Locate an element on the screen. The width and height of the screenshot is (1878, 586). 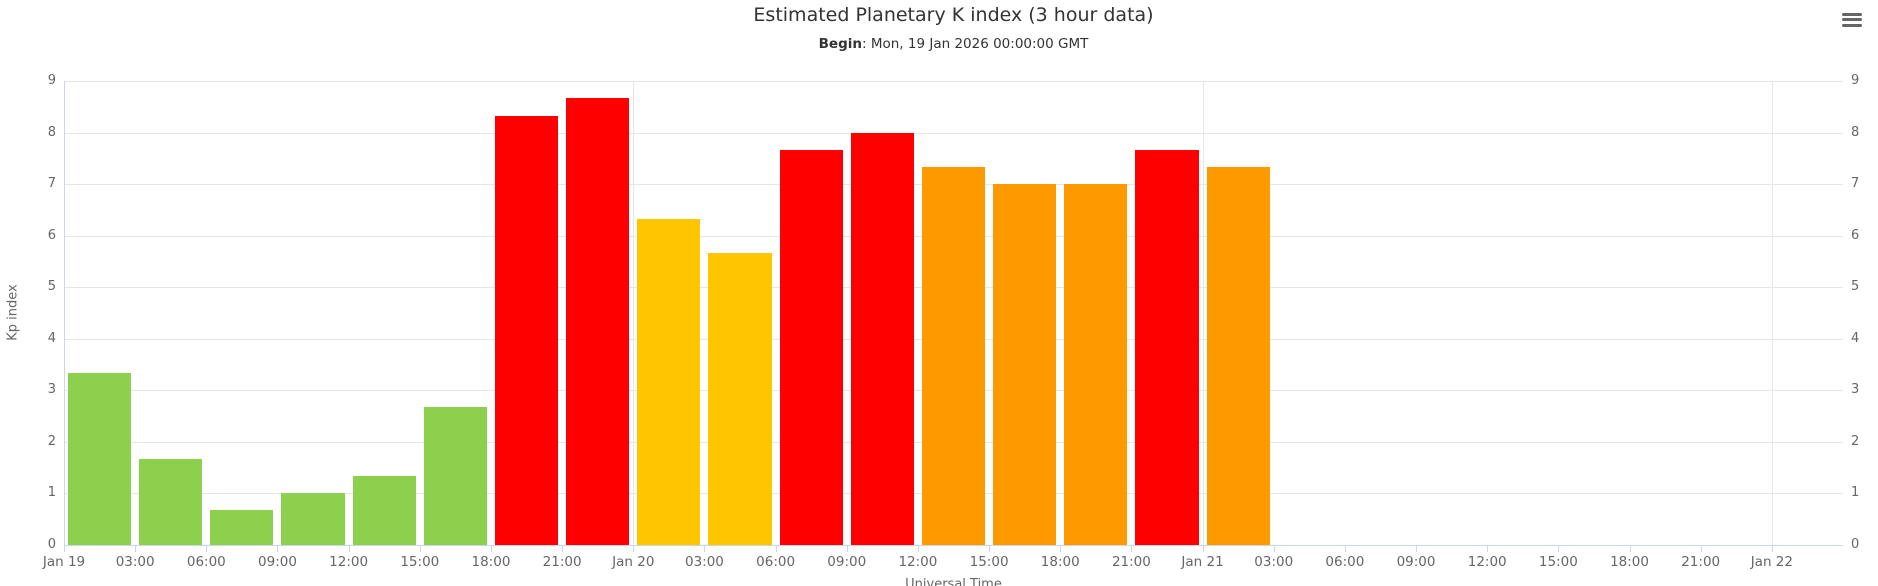
y-axis-label-left: 3 is located at coordinates (51, 390).